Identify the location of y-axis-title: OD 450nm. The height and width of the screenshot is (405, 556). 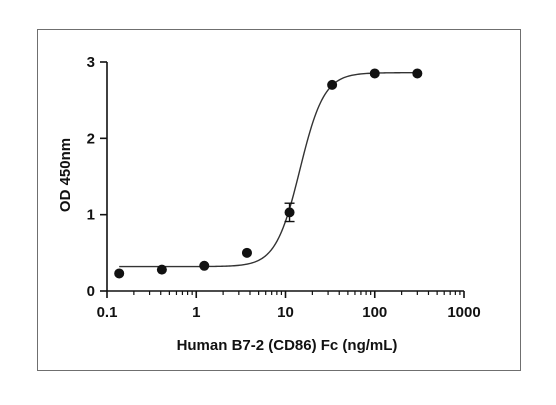
(65, 175).